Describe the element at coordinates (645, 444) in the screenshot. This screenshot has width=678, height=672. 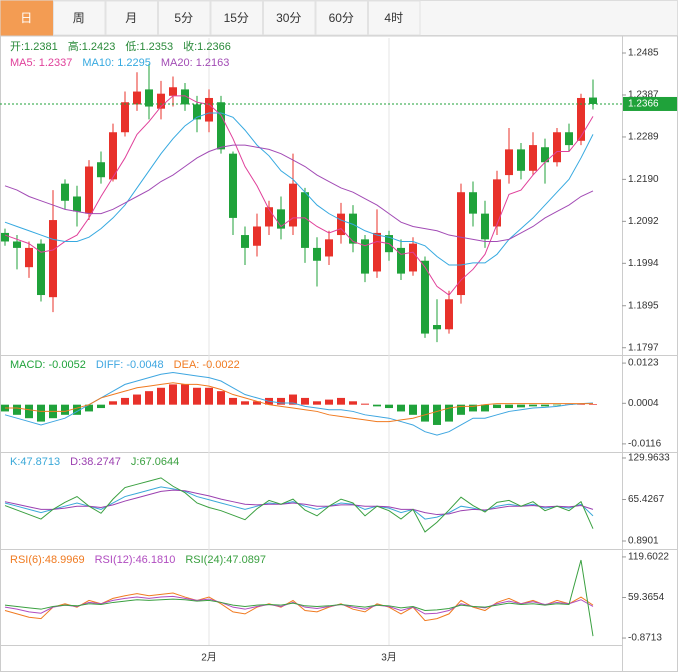
I see `y-tick-label: -0.0116` at that location.